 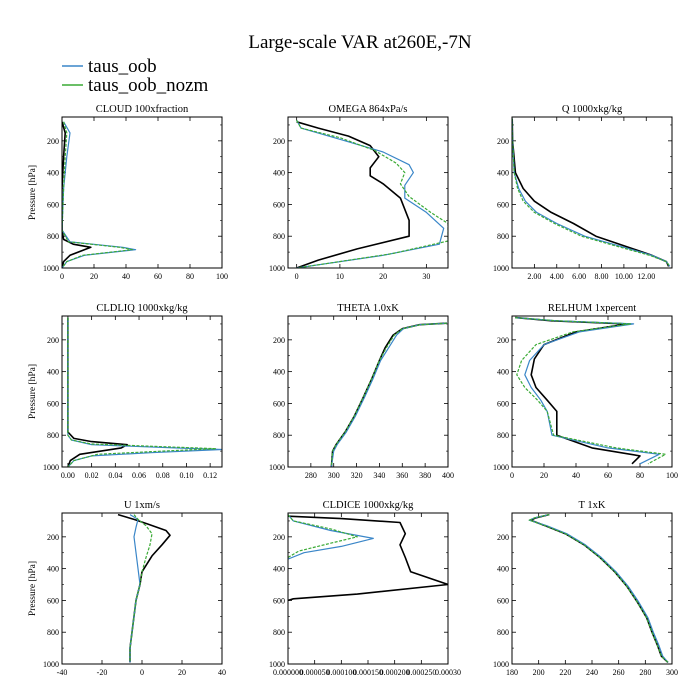 I want to click on x-tick-label: 100, so click(x=222, y=276).